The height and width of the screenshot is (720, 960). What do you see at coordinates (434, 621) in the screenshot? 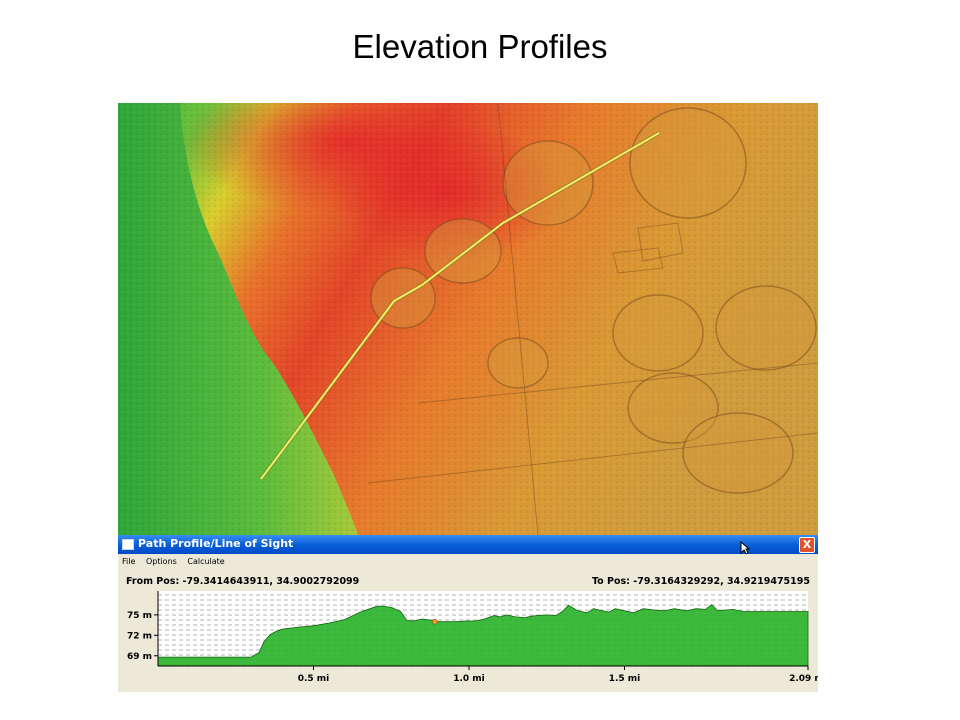
I see `path-marker` at bounding box center [434, 621].